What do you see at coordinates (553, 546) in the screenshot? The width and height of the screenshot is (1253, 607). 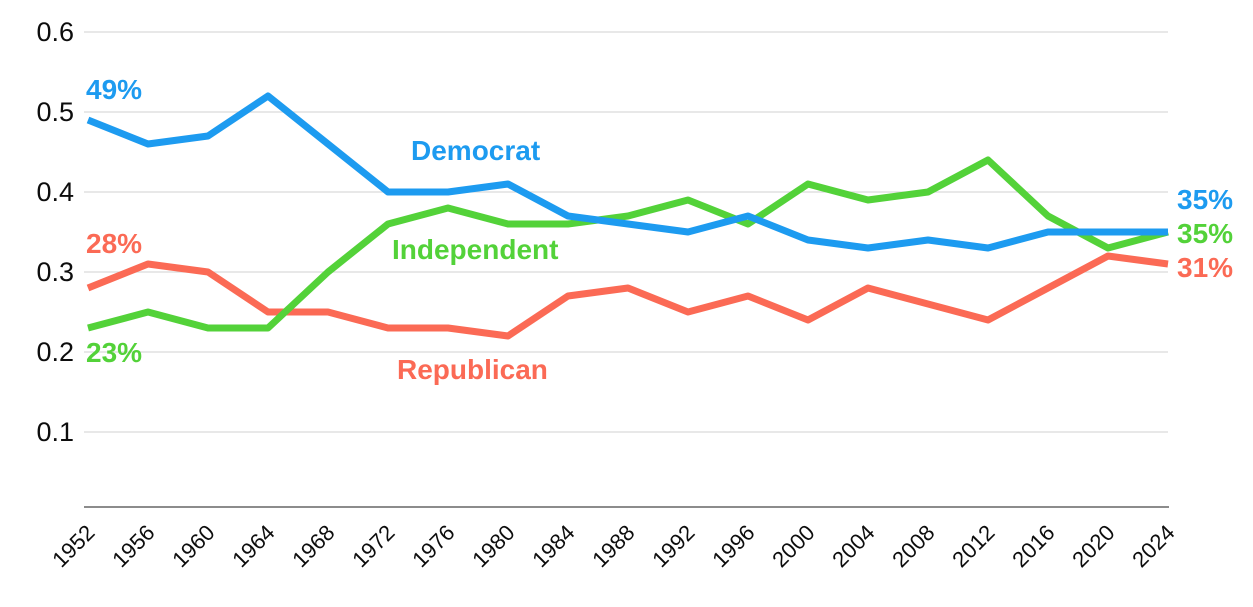 I see `x-axis-tick-label: 1984` at bounding box center [553, 546].